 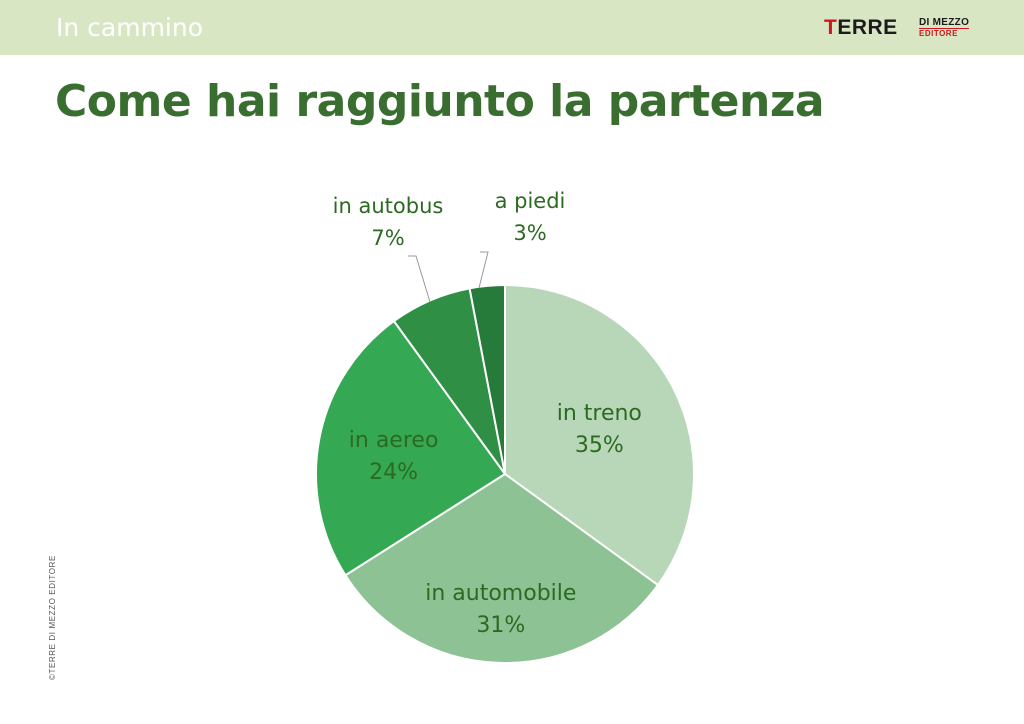 What do you see at coordinates (130, 27) in the screenshot?
I see `section-label: In cammino` at bounding box center [130, 27].